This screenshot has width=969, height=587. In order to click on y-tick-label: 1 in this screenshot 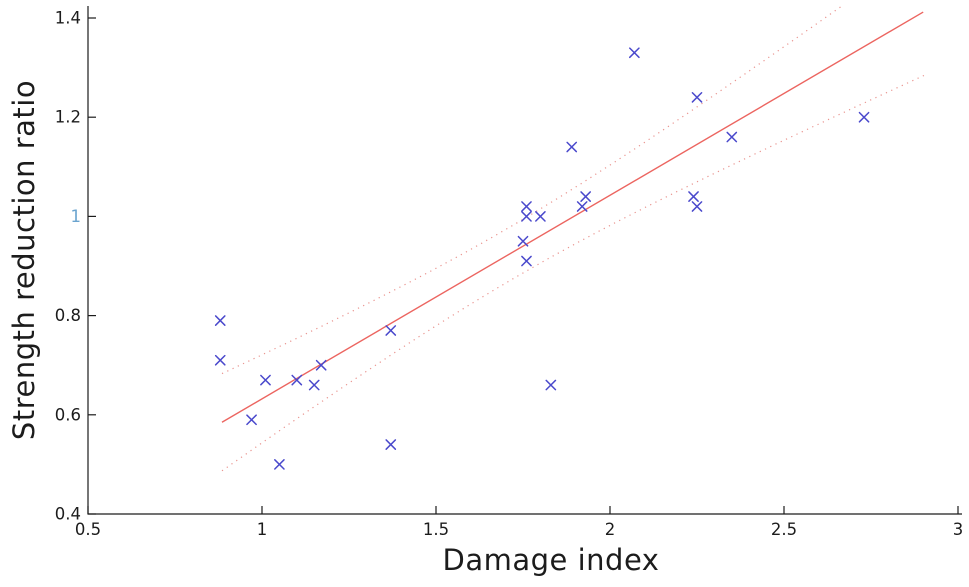, I will do `click(76, 216)`.